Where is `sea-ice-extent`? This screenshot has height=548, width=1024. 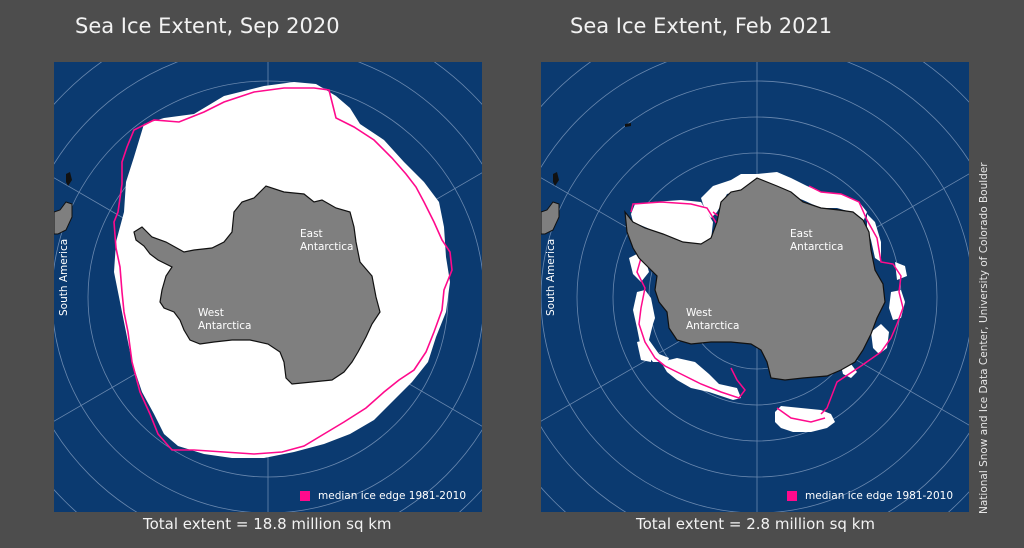 sea-ice-extent is located at coordinates (768, 302).